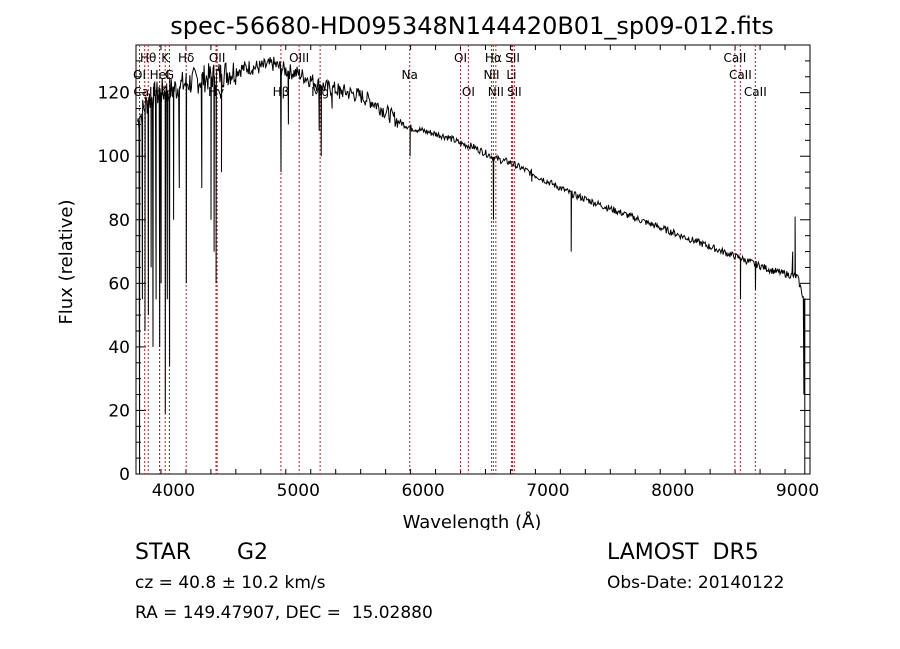 The image size is (900, 649). I want to click on line-label: H, so click(169, 92).